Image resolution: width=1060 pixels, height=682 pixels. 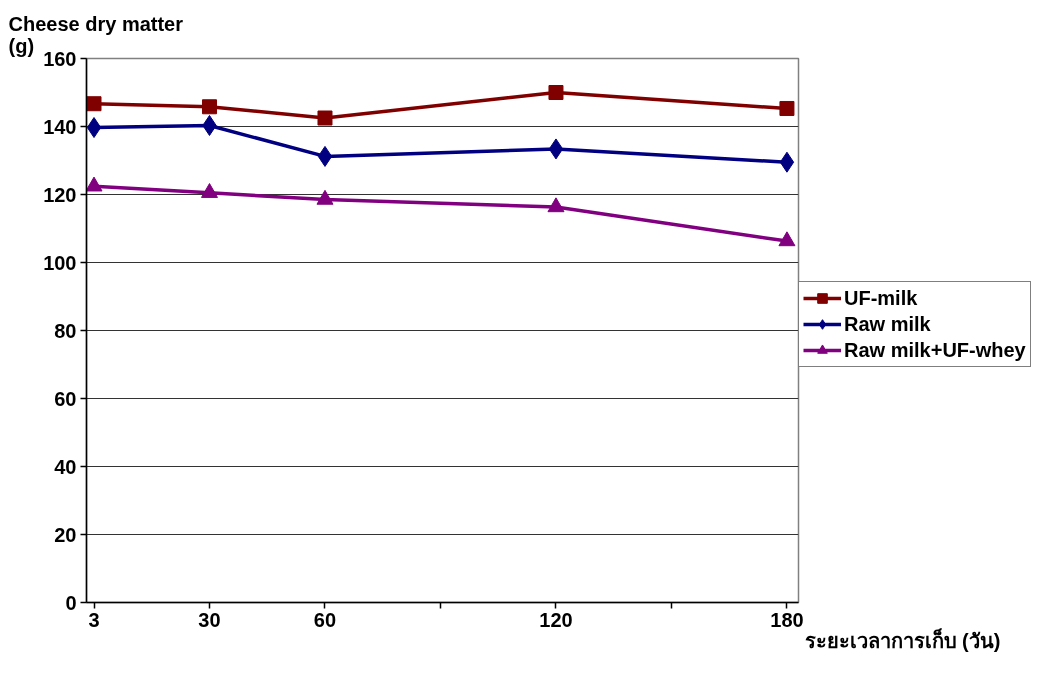 I want to click on legend-label: UF-milk, so click(x=881, y=298).